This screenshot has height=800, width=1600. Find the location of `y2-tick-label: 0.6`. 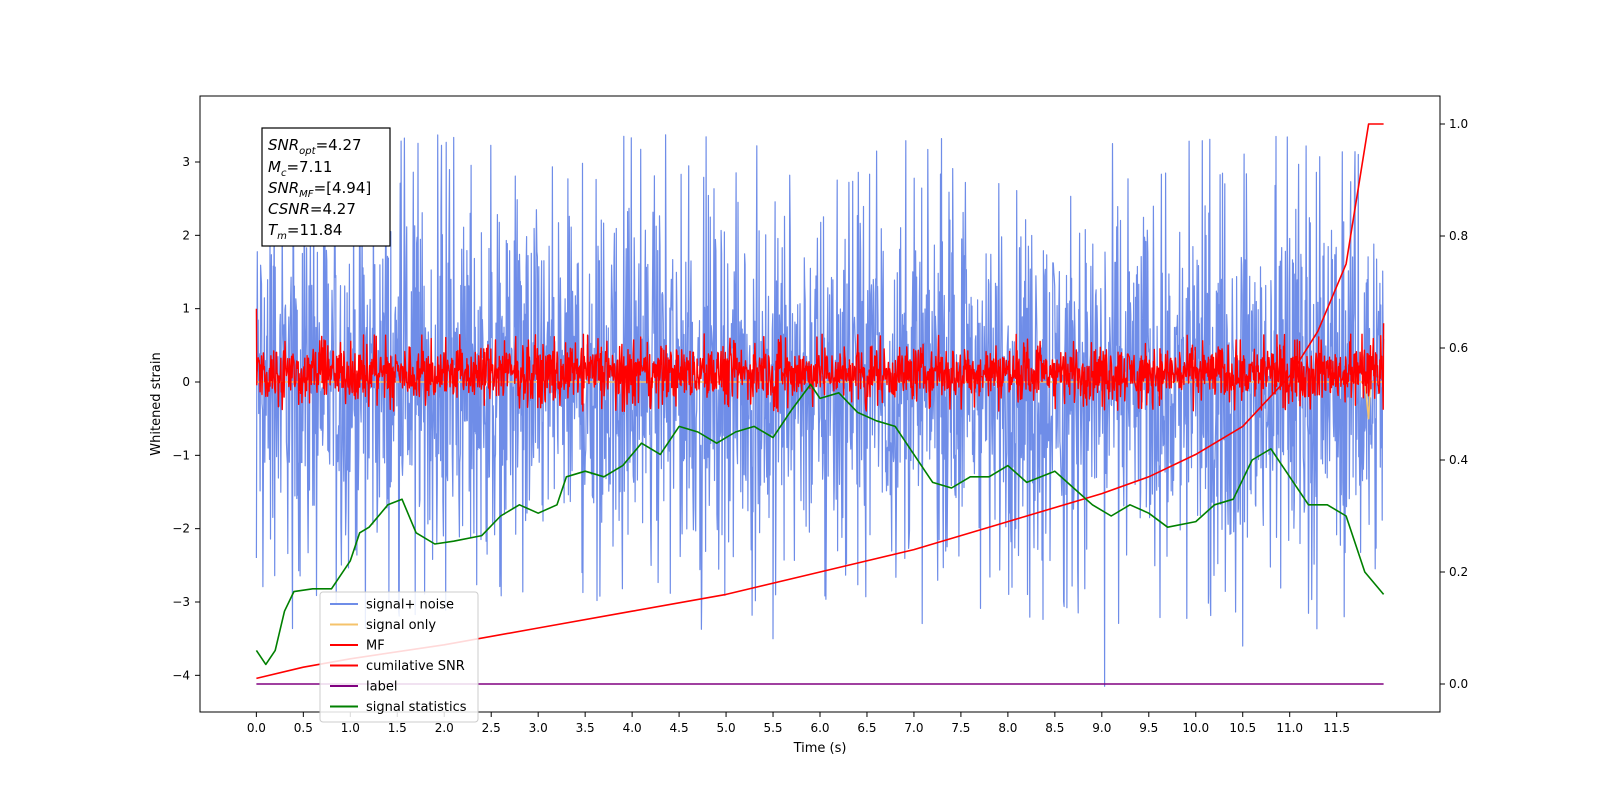

y2-tick-label: 0.6 is located at coordinates (1458, 348).